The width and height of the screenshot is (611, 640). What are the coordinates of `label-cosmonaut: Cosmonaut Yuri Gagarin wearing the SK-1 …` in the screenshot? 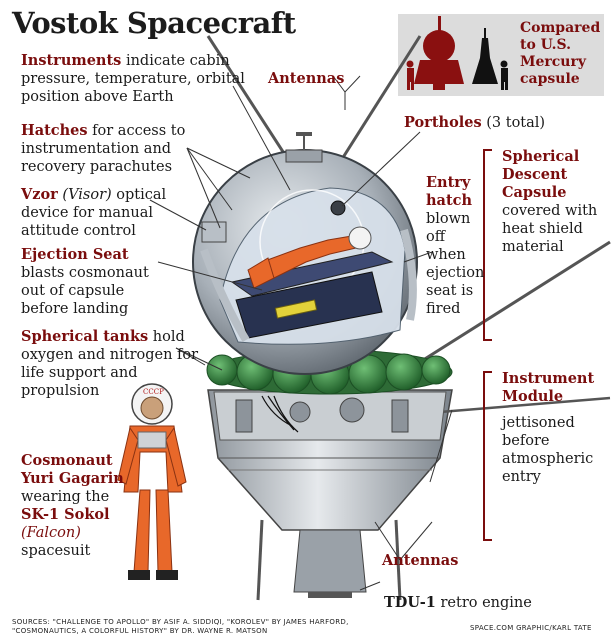 It's located at (72, 505).